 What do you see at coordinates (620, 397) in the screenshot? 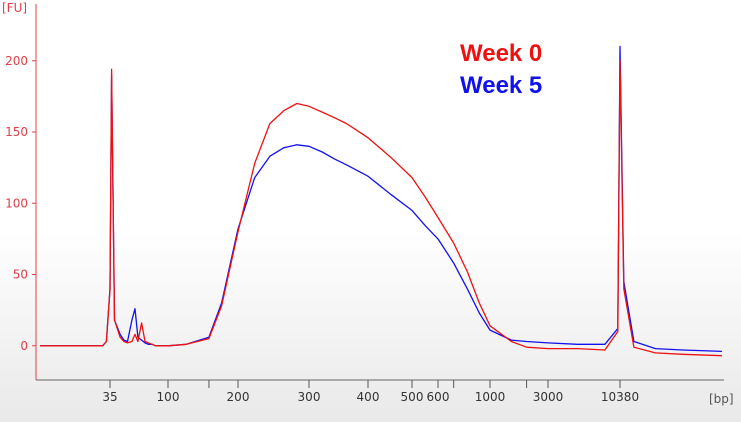
I see `x-tick-label: 10380` at bounding box center [620, 397].